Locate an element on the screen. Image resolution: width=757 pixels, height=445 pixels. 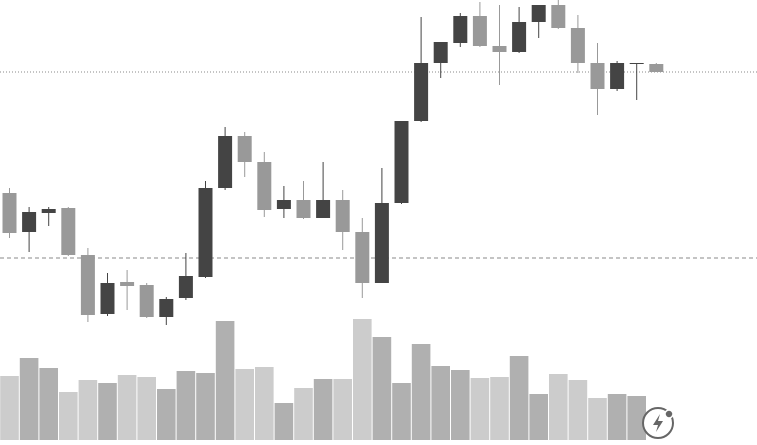
badge is located at coordinates (669, 414).